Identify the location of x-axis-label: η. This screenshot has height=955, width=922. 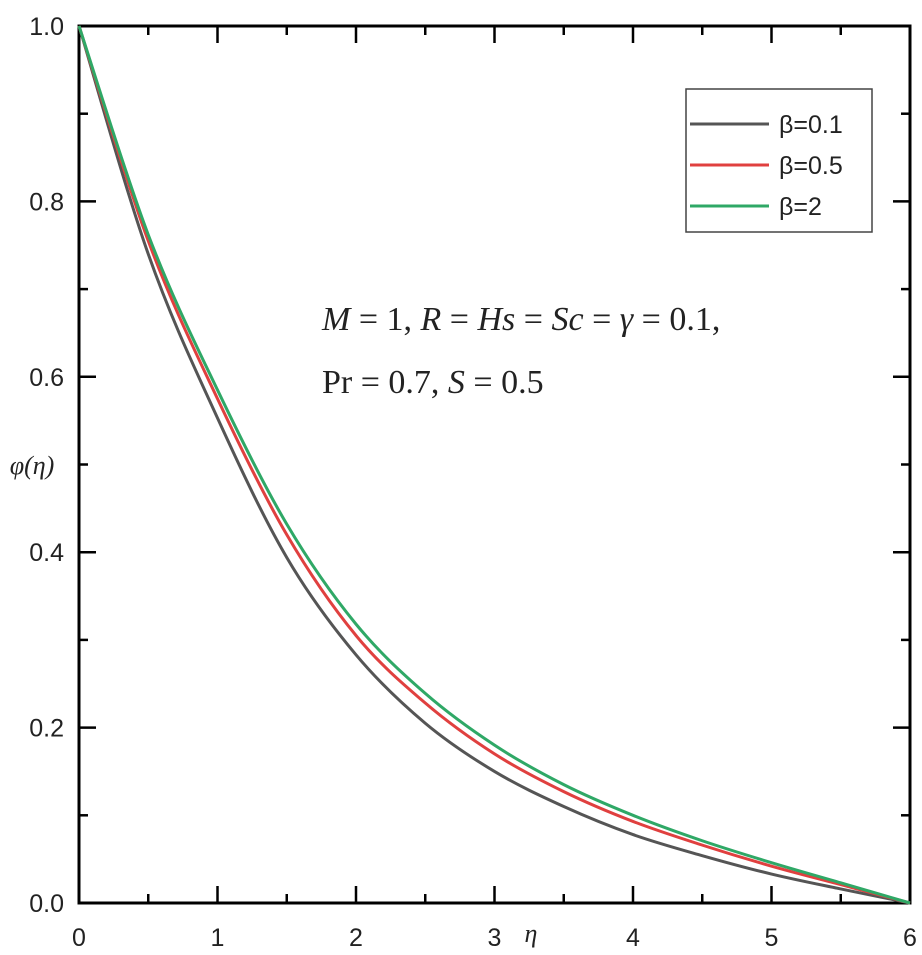
(531, 933).